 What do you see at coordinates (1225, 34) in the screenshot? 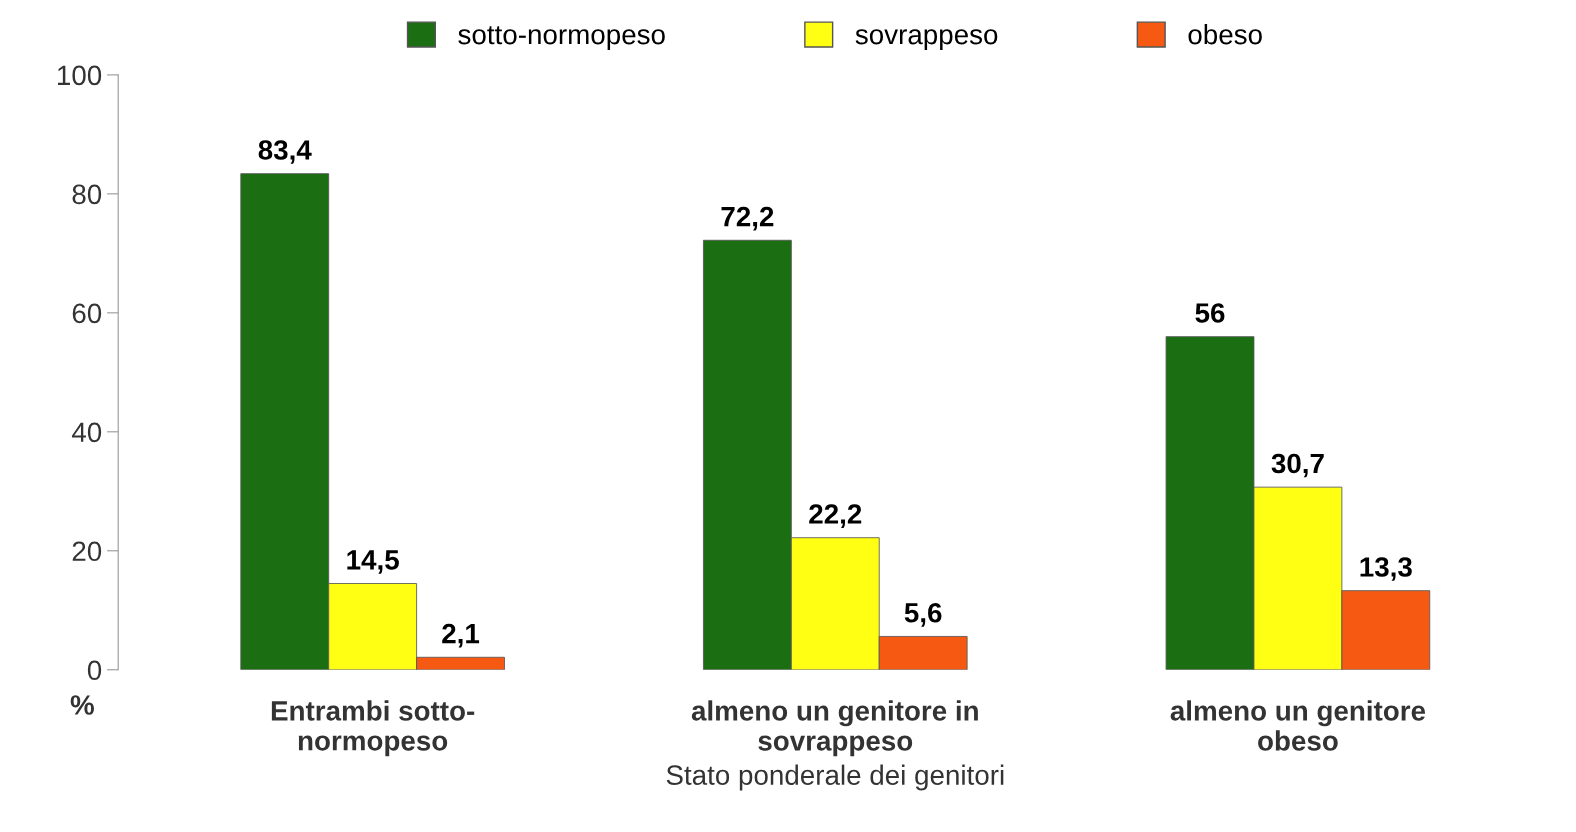
I see `legend-label: obeso` at bounding box center [1225, 34].